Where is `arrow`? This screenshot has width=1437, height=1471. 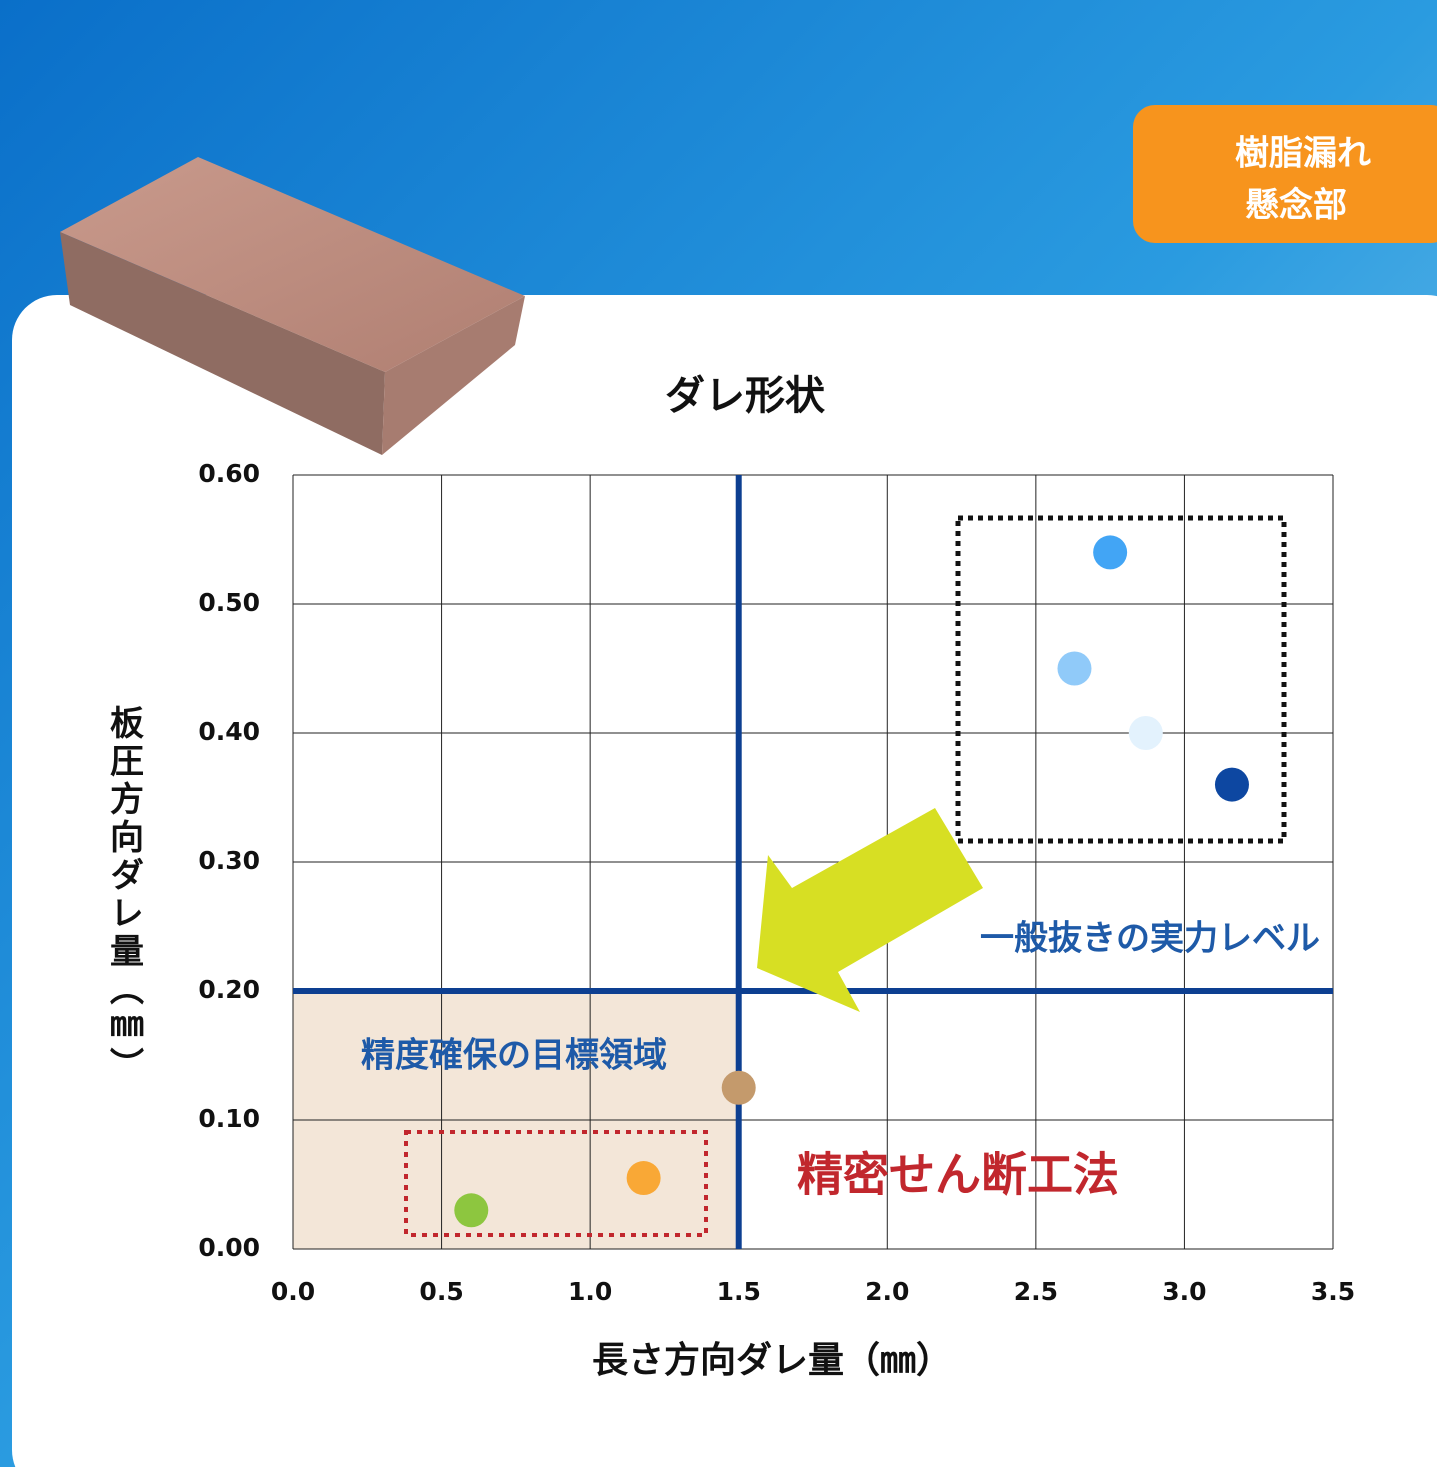
arrow is located at coordinates (870, 910).